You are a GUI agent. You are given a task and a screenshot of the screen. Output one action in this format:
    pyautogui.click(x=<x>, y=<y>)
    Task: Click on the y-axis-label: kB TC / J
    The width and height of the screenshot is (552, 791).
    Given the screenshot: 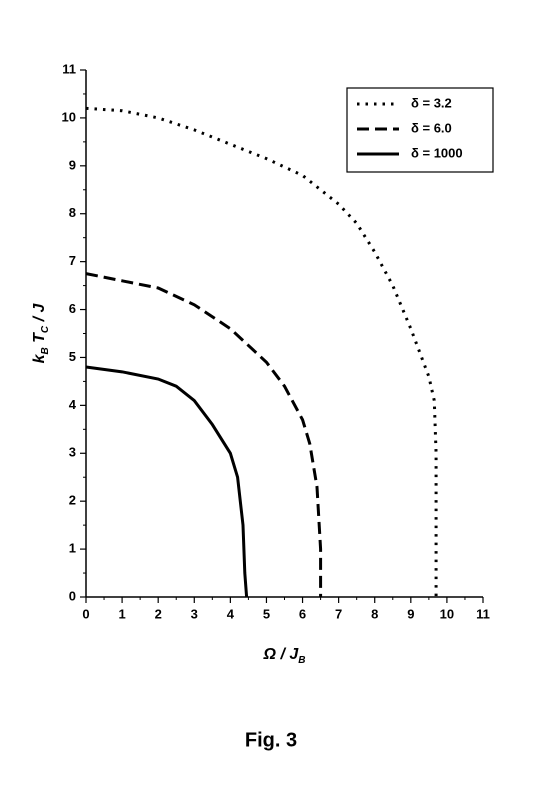 What is the action you would take?
    pyautogui.click(x=41, y=332)
    